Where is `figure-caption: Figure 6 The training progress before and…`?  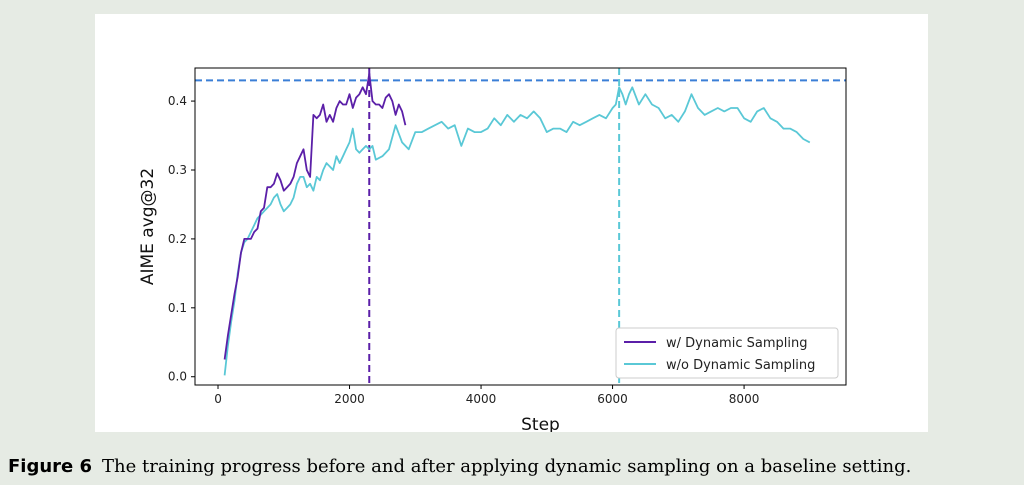
figure-caption: Figure 6 The training progress before and… is located at coordinates (513, 466).